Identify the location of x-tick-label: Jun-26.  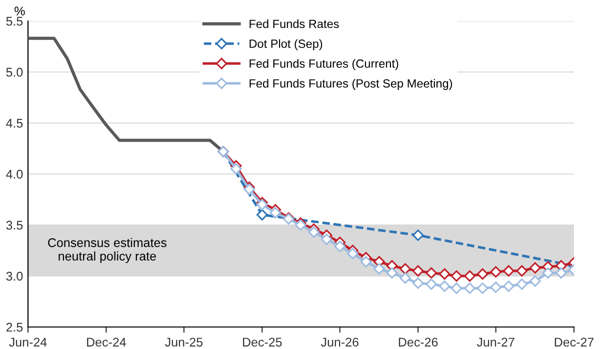
(339, 342).